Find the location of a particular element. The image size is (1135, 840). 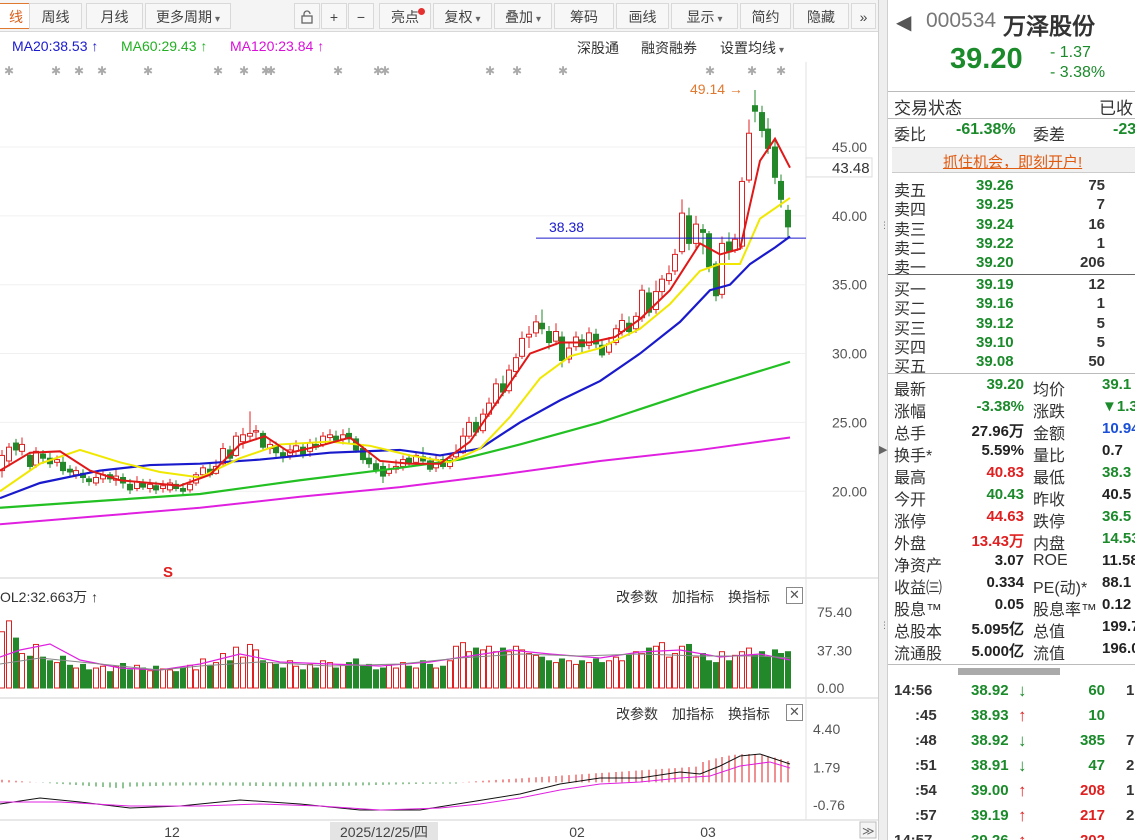

macd-change-params-button: 改参数 is located at coordinates (637, 714).